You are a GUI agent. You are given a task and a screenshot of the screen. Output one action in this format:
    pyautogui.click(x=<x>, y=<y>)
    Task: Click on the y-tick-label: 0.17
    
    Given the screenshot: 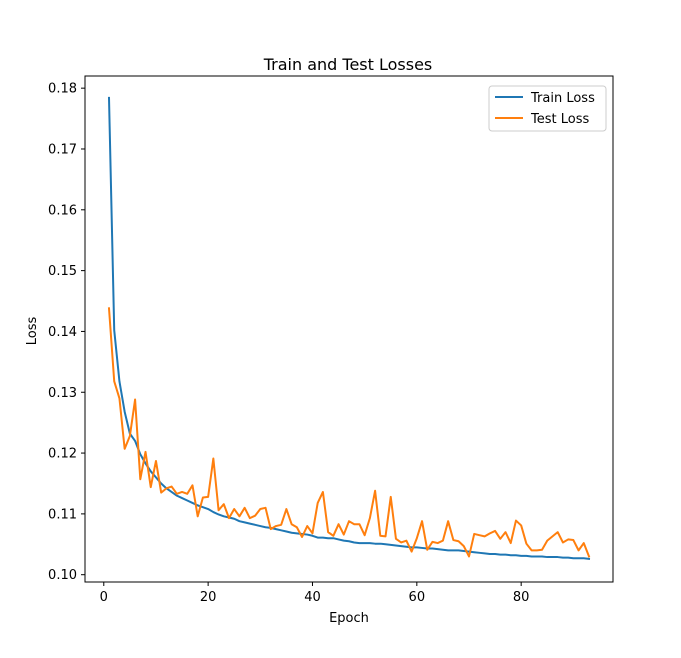 What is the action you would take?
    pyautogui.click(x=62, y=149)
    